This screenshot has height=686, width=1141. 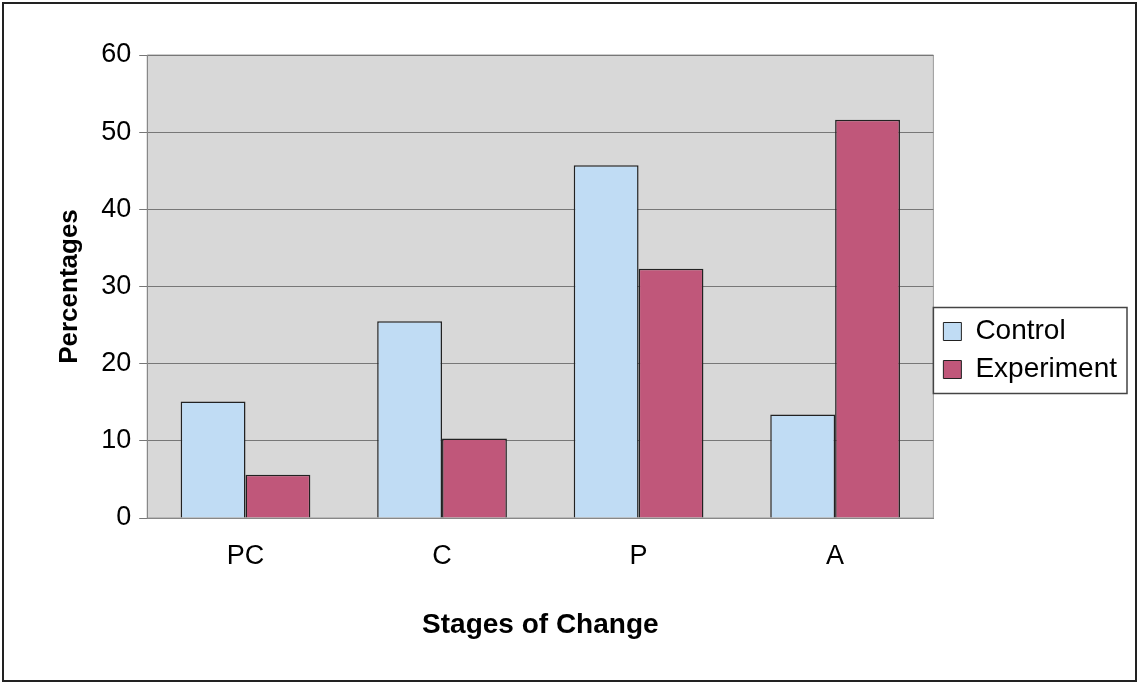 What do you see at coordinates (116, 53) in the screenshot?
I see `y-tick-label: 60` at bounding box center [116, 53].